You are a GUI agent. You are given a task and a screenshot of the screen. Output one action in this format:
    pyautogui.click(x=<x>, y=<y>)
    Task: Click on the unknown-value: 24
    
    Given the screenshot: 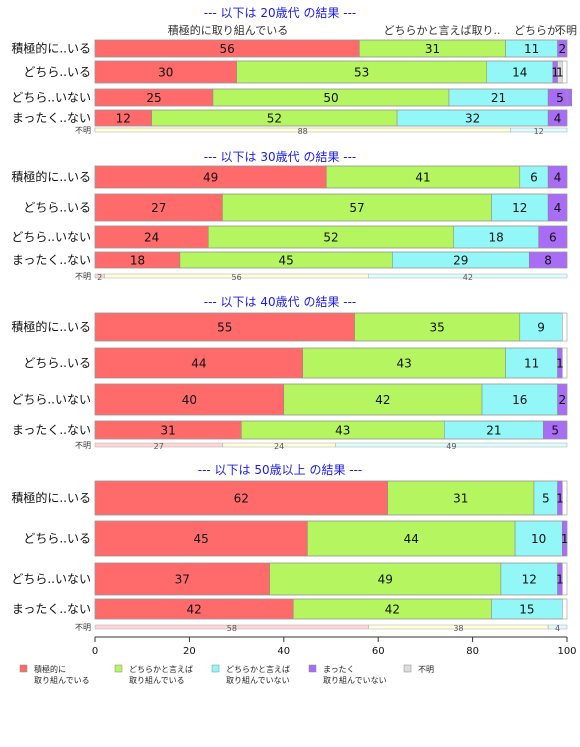 What is the action you would take?
    pyautogui.click(x=279, y=446)
    